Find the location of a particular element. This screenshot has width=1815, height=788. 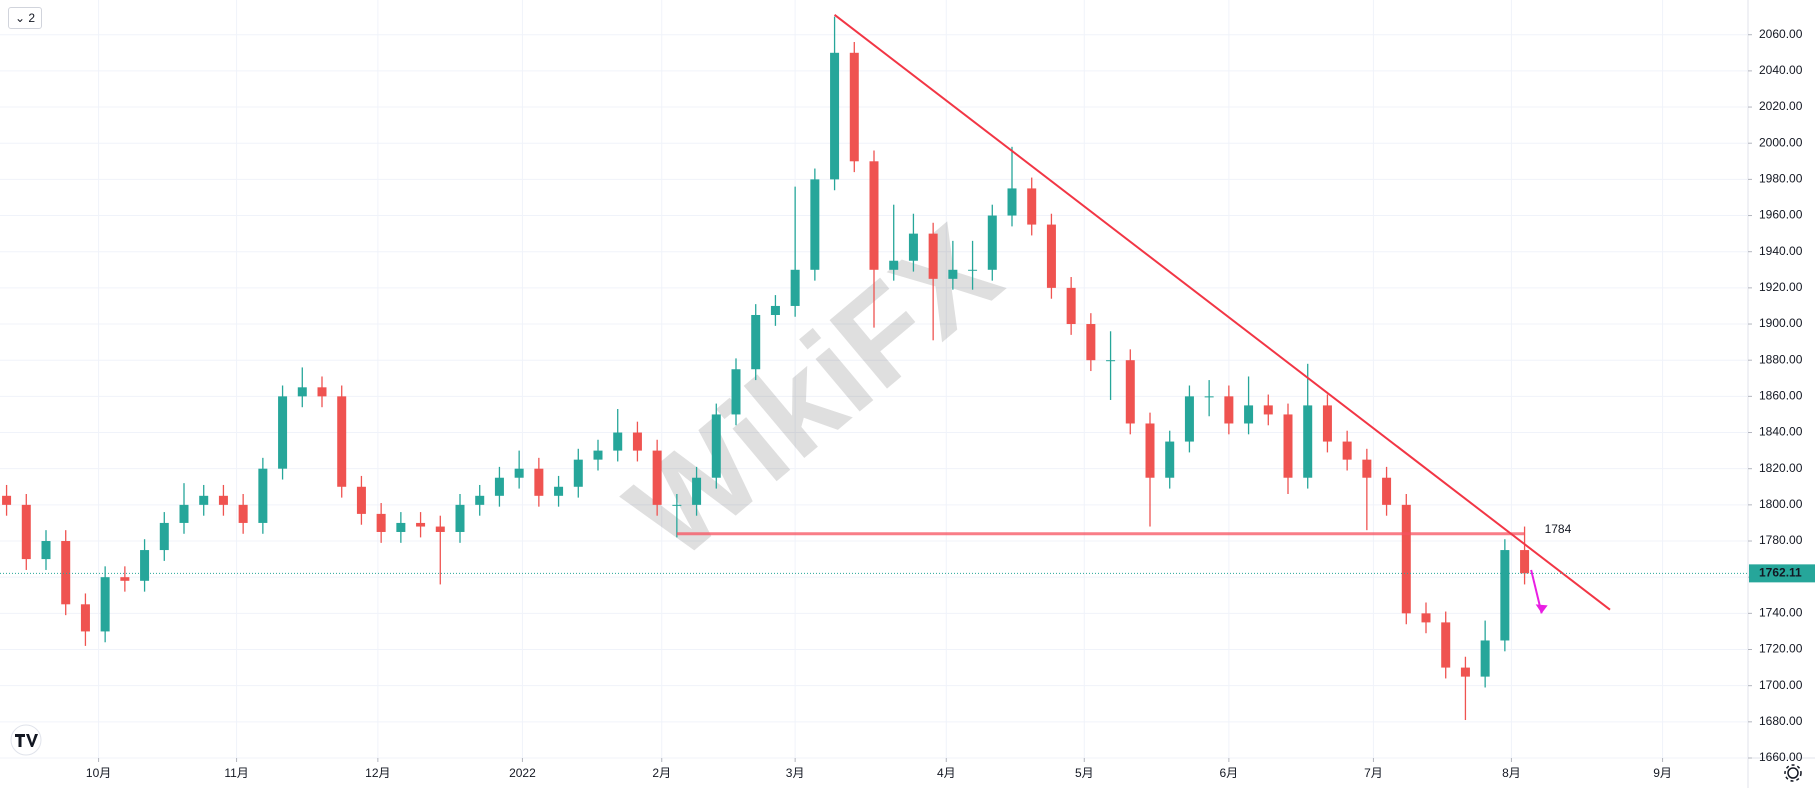

x-tick-label: 11月 is located at coordinates (236, 773).